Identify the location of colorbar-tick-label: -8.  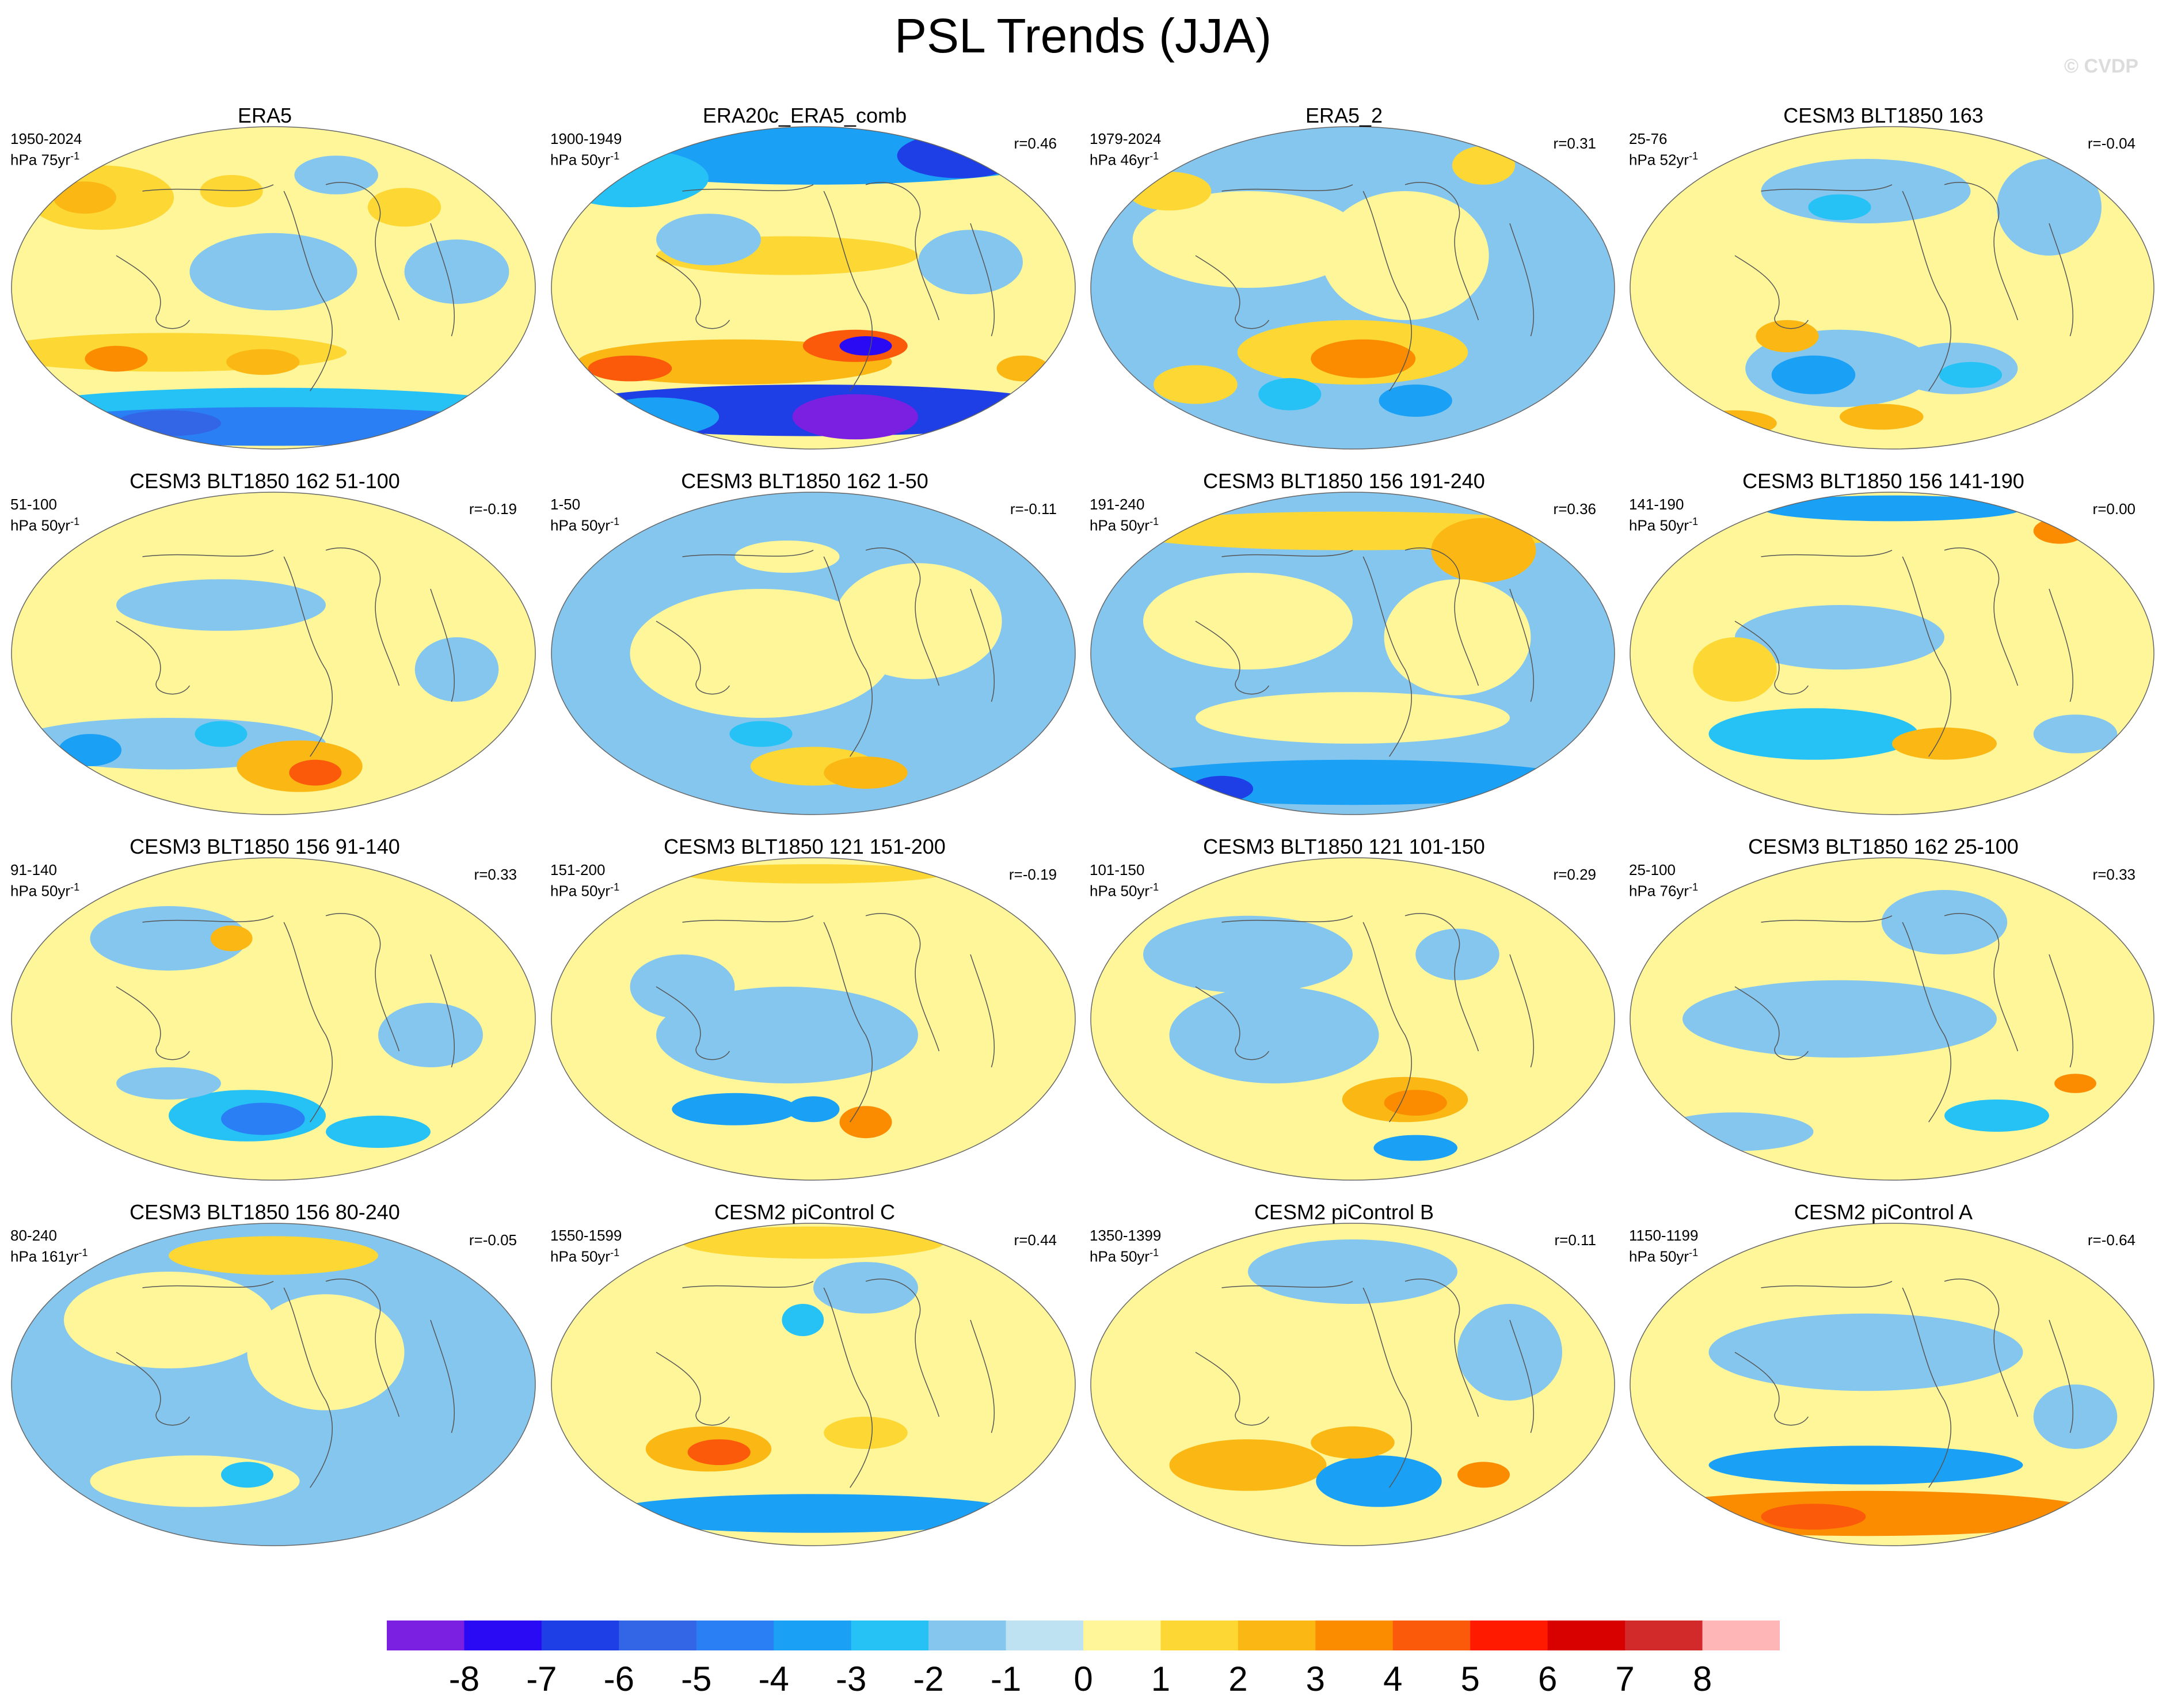
(464, 1679).